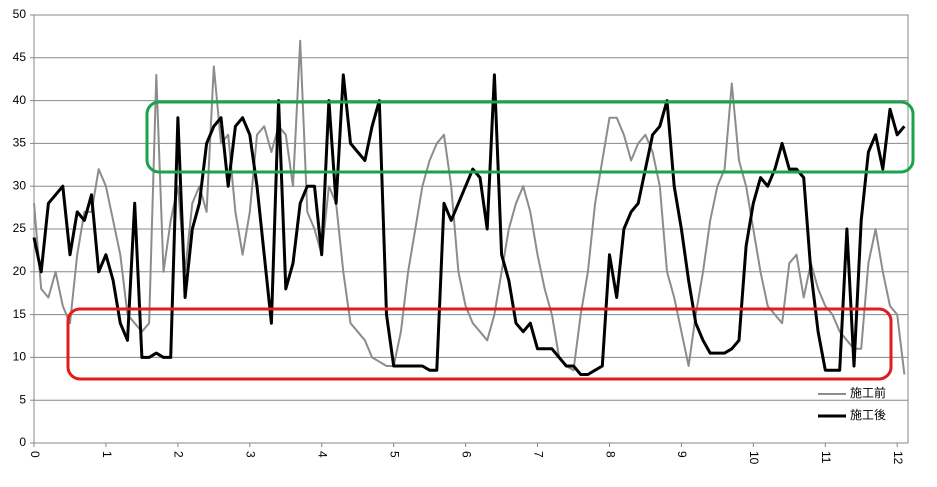 The image size is (937, 487). What do you see at coordinates (898, 458) in the screenshot?
I see `x-tick-label: 12` at bounding box center [898, 458].